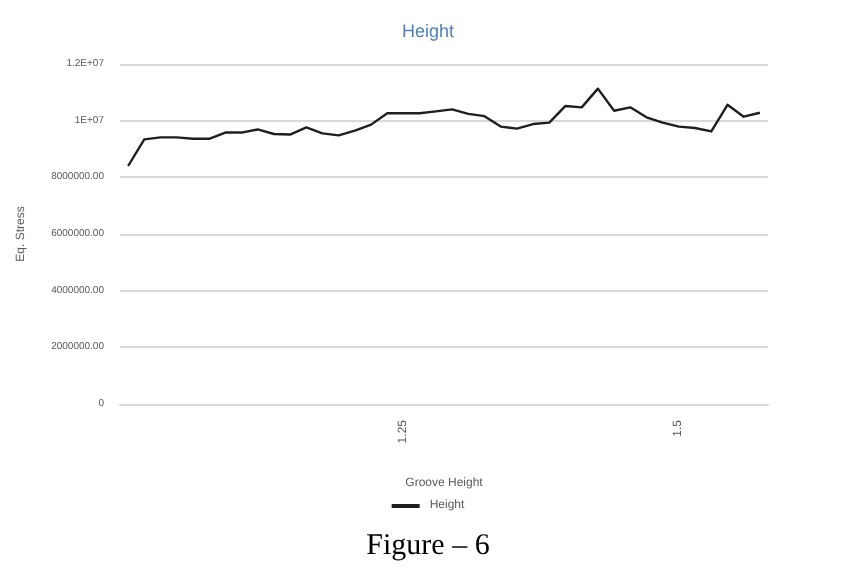 This screenshot has height=570, width=856. What do you see at coordinates (444, 127) in the screenshot?
I see `line-series` at bounding box center [444, 127].